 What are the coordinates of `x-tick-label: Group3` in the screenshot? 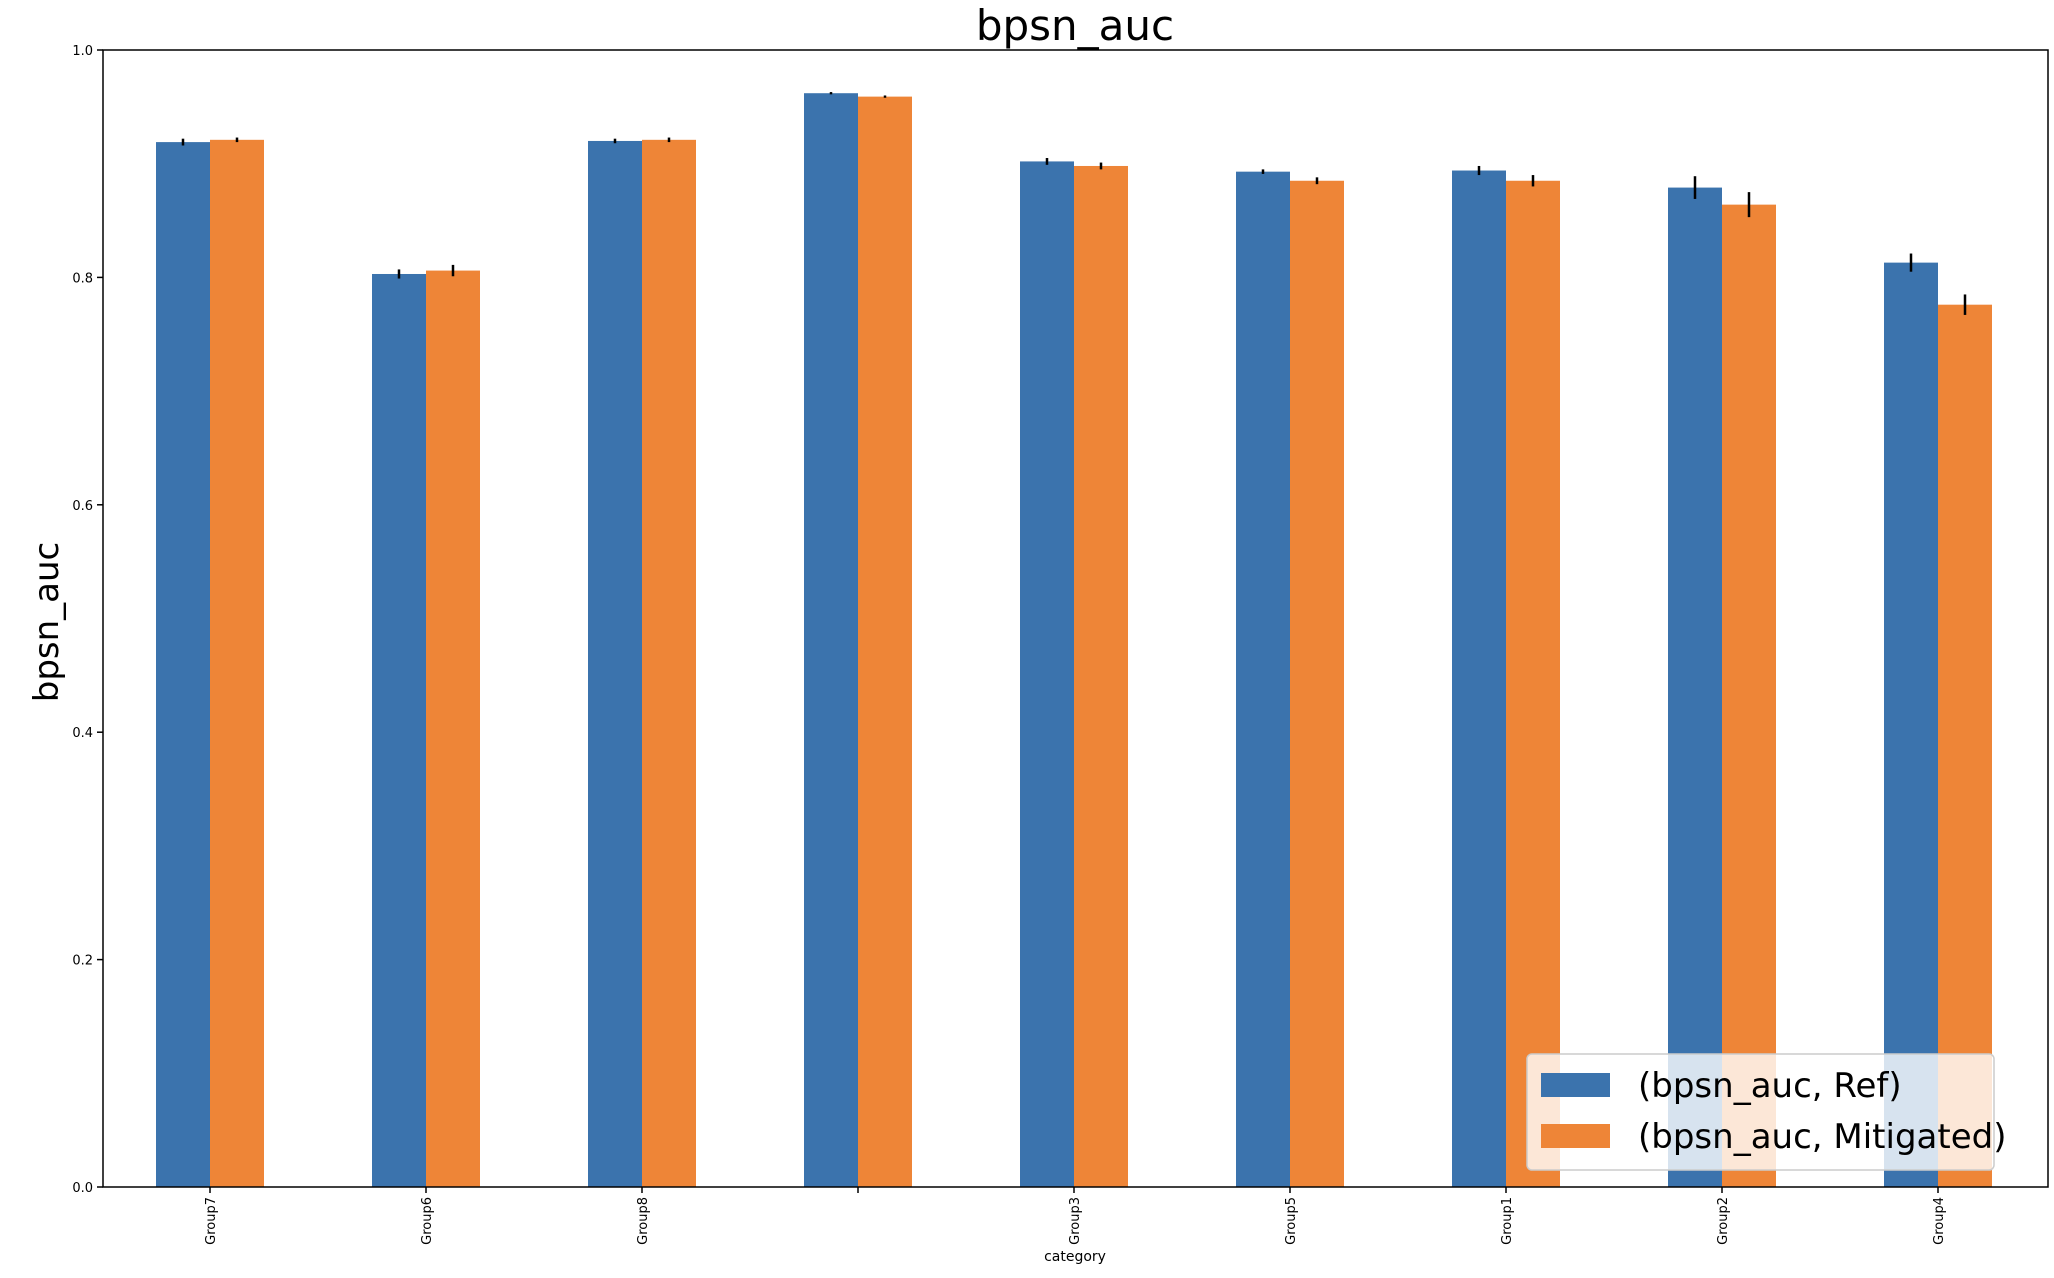 It's located at (1075, 1221).